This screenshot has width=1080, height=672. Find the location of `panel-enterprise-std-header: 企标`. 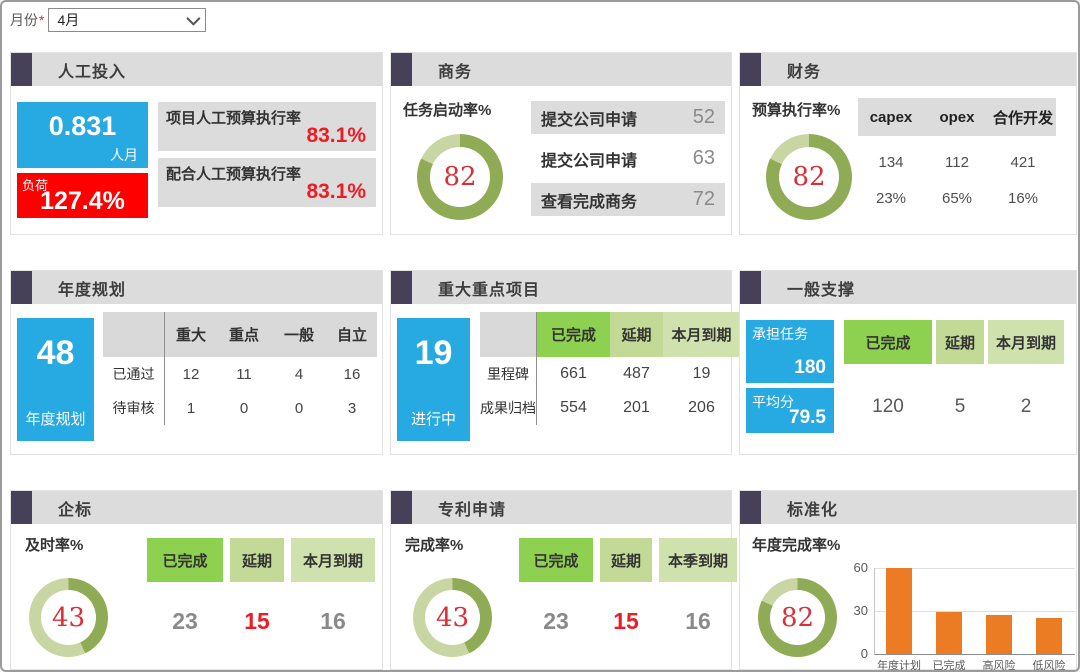

panel-enterprise-std-header: 企标 is located at coordinates (196, 507).